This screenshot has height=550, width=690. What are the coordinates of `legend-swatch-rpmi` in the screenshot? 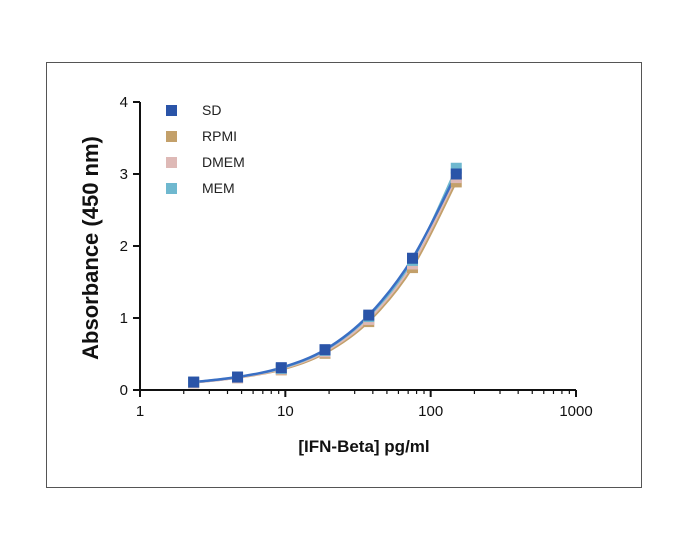 It's located at (171, 136).